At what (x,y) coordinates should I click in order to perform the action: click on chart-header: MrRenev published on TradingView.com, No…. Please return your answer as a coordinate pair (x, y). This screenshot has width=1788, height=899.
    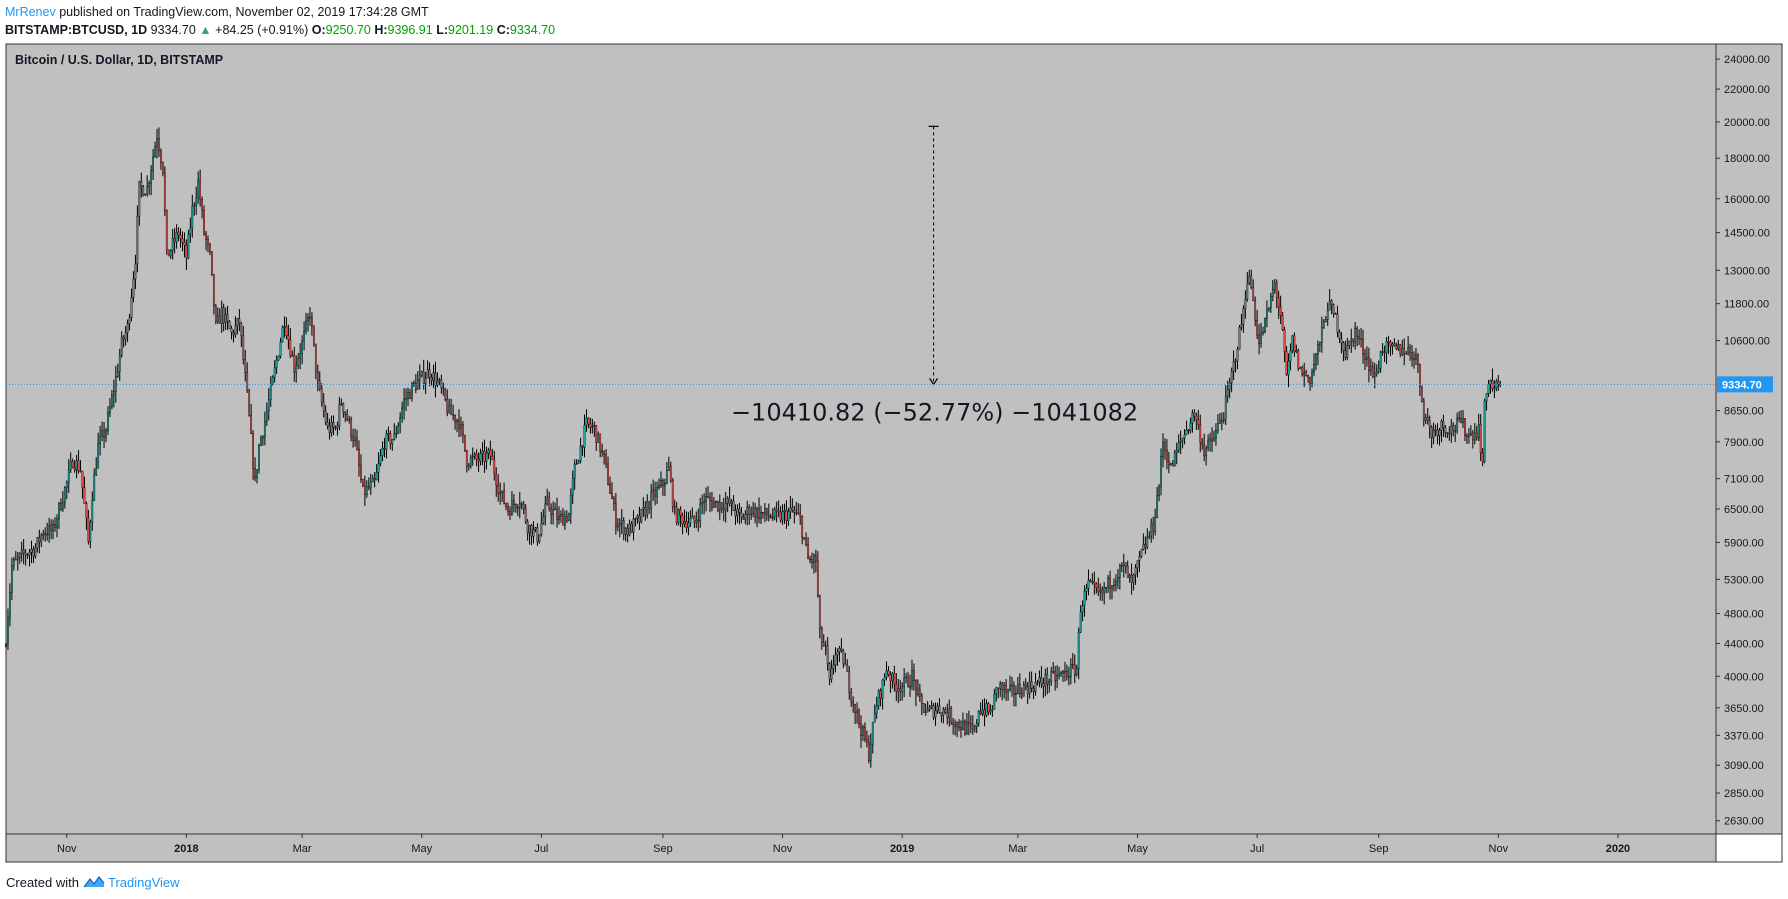
    Looking at the image, I should click on (890, 21).